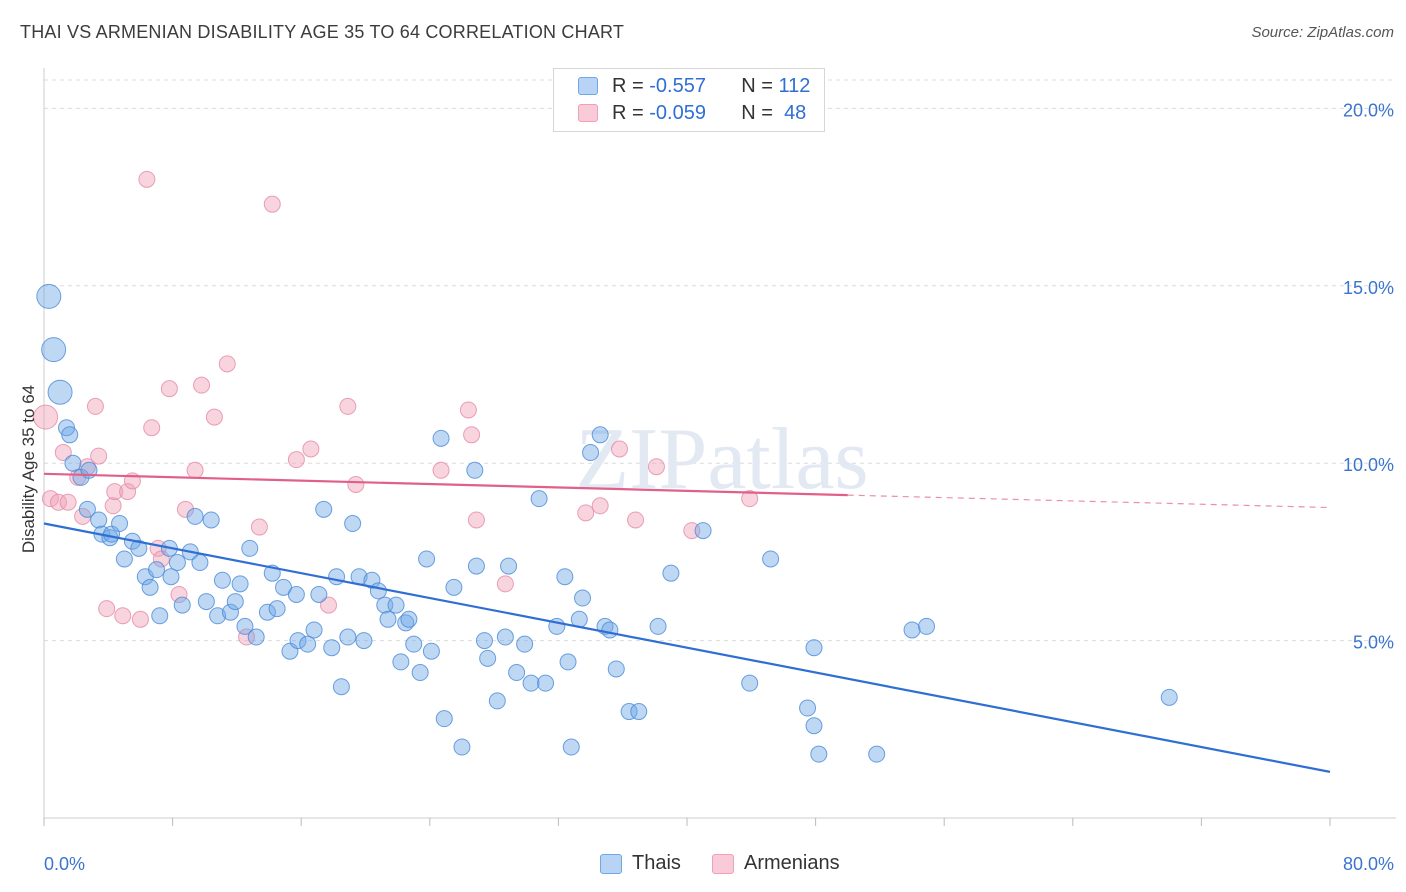 The height and width of the screenshot is (892, 1406). What do you see at coordinates (656, 863) in the screenshot?
I see `legend-label-thais: Thais` at bounding box center [656, 863].